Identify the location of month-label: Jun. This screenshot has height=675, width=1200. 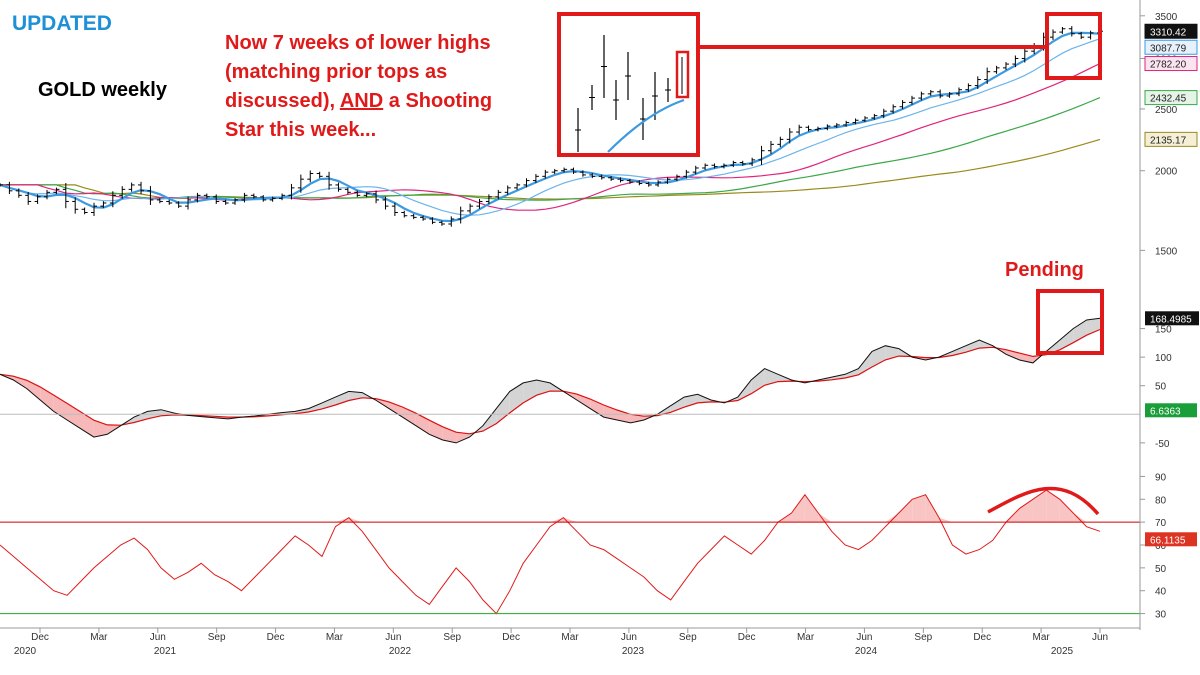
(393, 637).